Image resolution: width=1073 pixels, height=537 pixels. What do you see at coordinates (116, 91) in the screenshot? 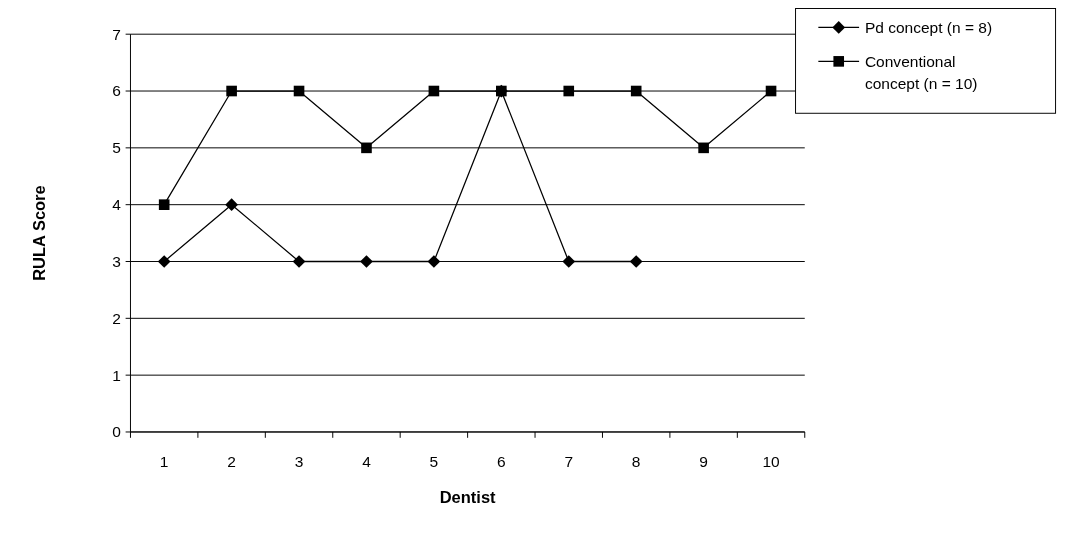
I see `y-tick-label: 6` at bounding box center [116, 91].